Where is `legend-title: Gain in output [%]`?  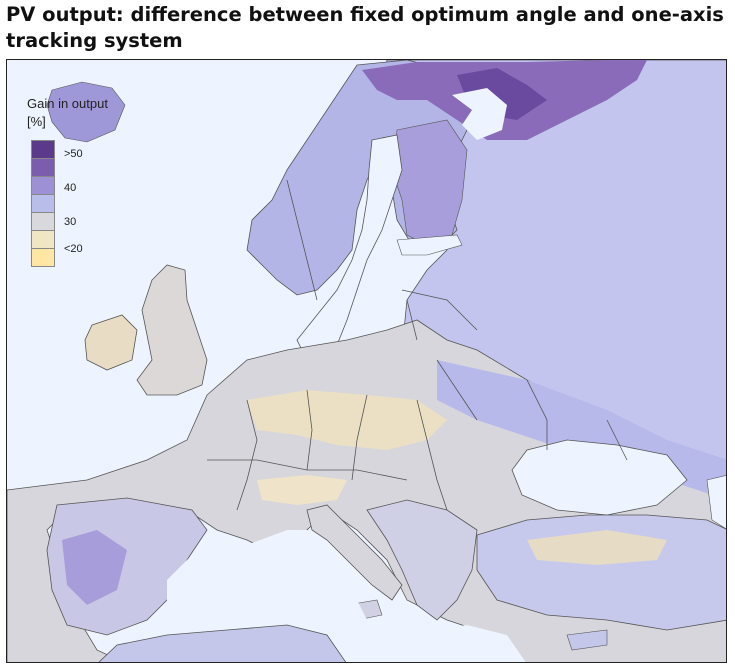 legend-title: Gain in output [%] is located at coordinates (67, 112).